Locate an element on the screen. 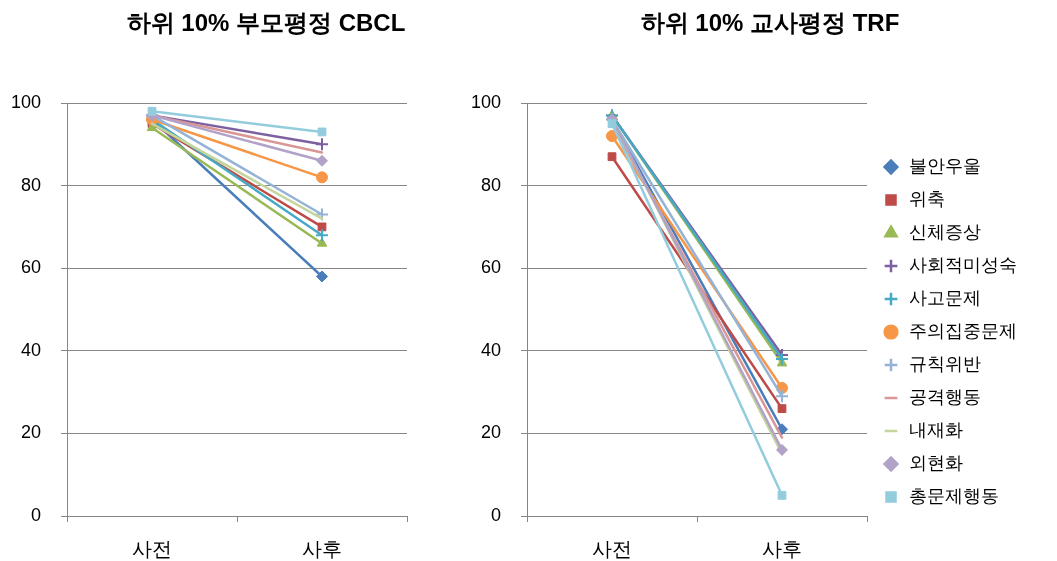  chart-title: 하위 10% 교사평정 TRF is located at coordinates (770, 23).